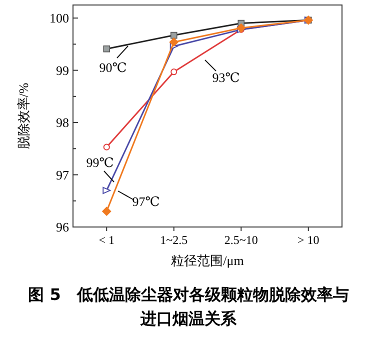  Describe the element at coordinates (59, 18) in the screenshot. I see `y-tick-label: 100` at that location.